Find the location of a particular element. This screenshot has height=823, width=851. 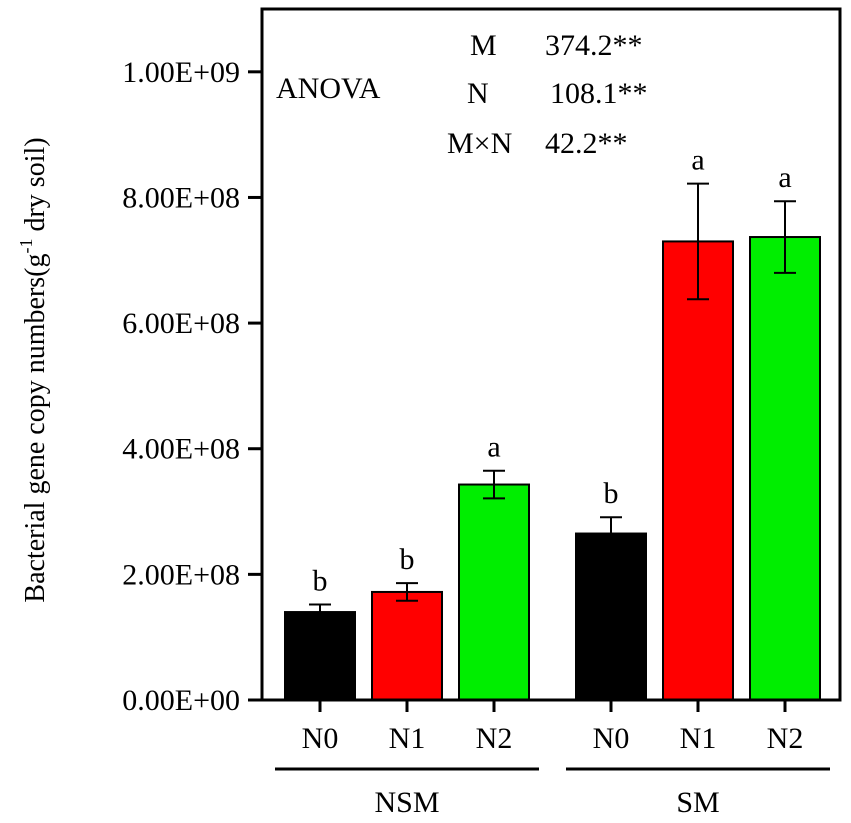

anova-value: 374.2** is located at coordinates (594, 45).